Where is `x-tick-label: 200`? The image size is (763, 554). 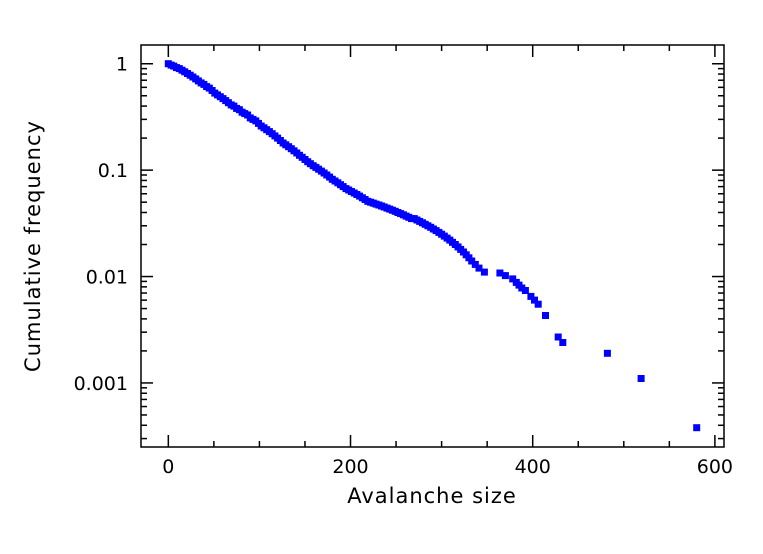 x-tick-label: 200 is located at coordinates (350, 467).